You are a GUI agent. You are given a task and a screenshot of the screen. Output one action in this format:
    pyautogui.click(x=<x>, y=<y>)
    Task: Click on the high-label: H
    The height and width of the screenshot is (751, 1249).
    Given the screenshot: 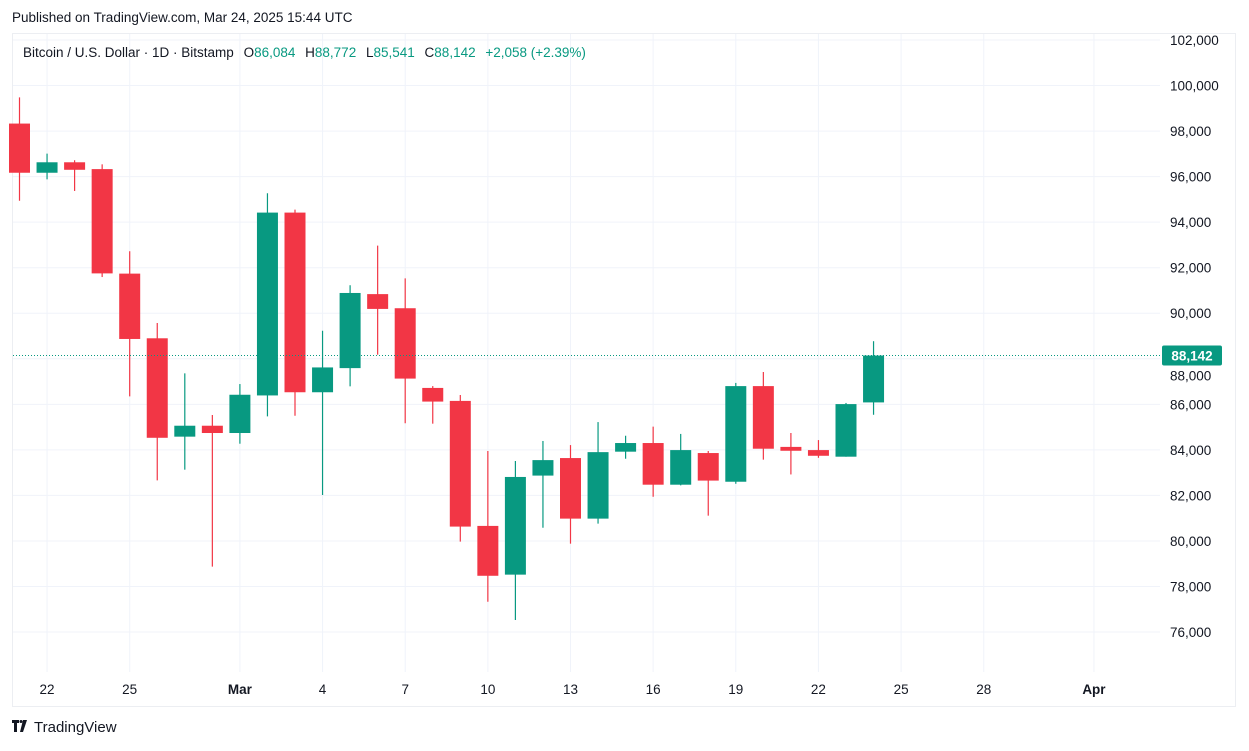 What is the action you would take?
    pyautogui.click(x=310, y=52)
    